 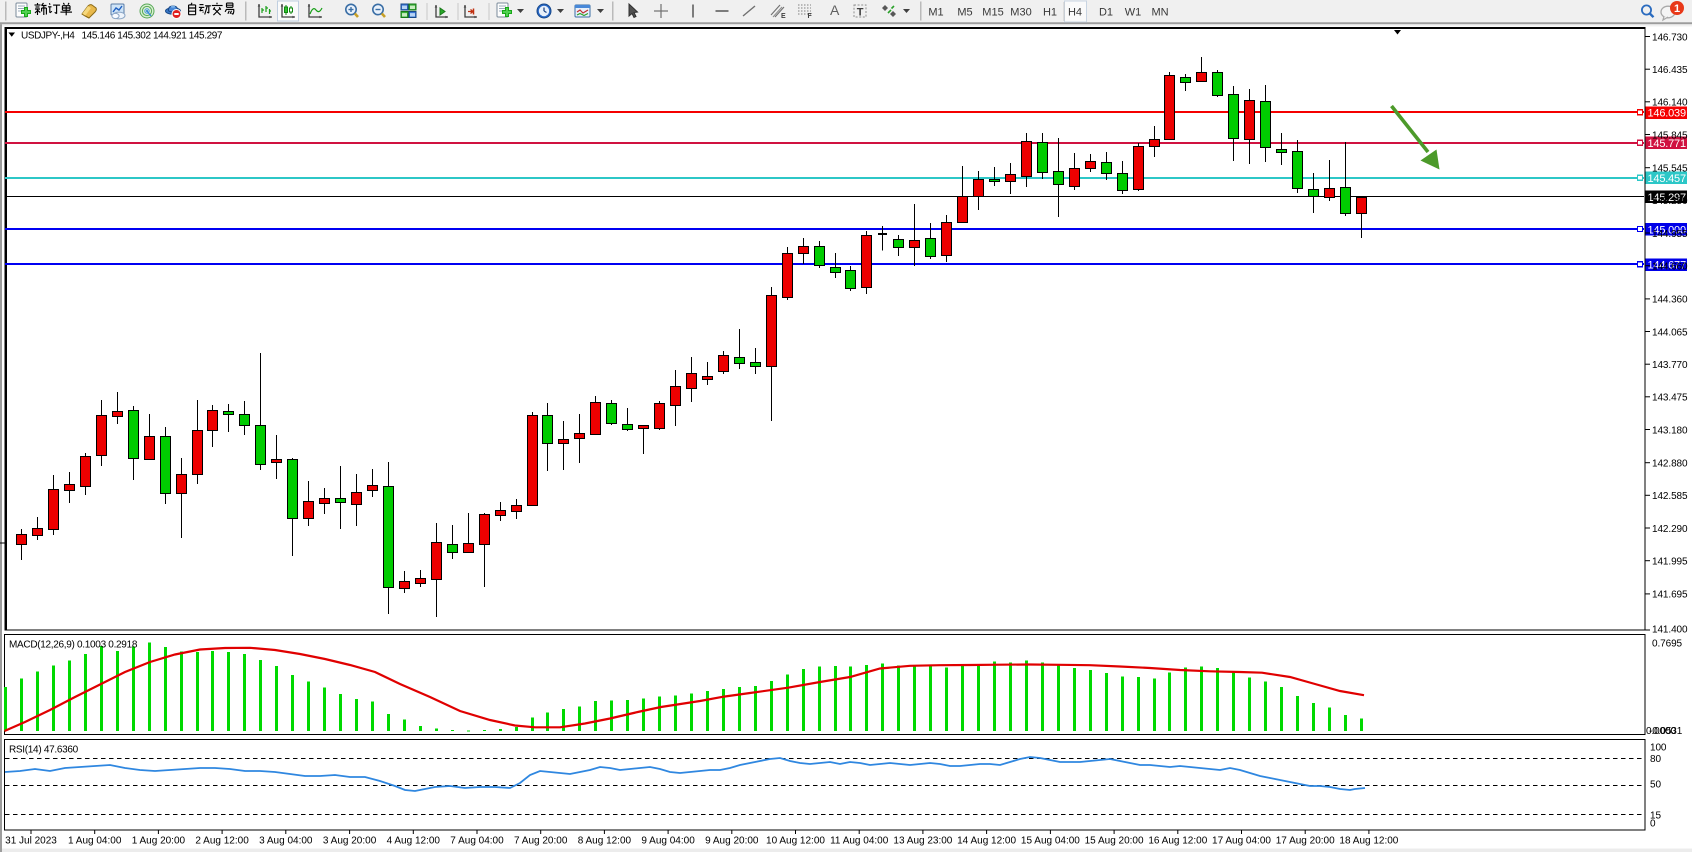 What do you see at coordinates (1114, 841) in the screenshot?
I see `svg-text: 15 Aug 20:00` at bounding box center [1114, 841].